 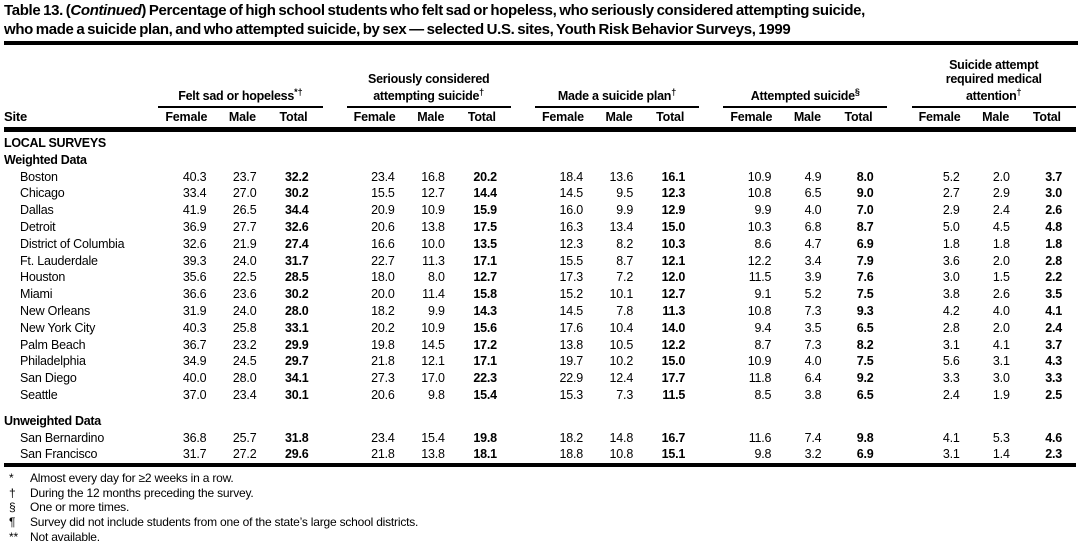 I want to click on value-cell: 3.6, so click(x=951, y=260).